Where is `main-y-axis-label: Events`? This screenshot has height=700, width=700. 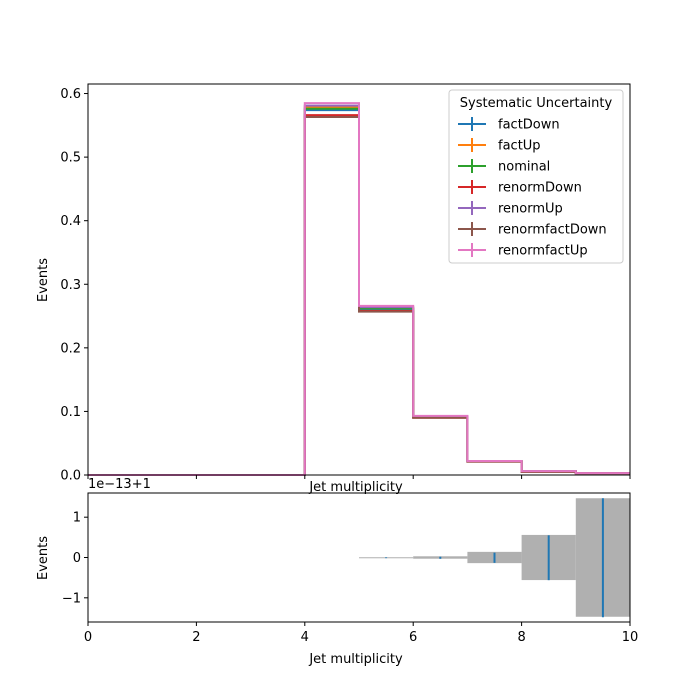
main-y-axis-label: Events is located at coordinates (43, 280).